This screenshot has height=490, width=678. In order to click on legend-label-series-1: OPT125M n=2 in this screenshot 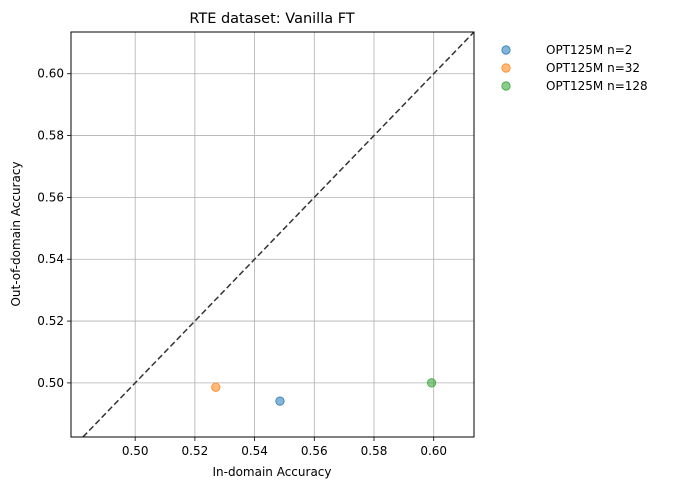, I will do `click(589, 50)`.